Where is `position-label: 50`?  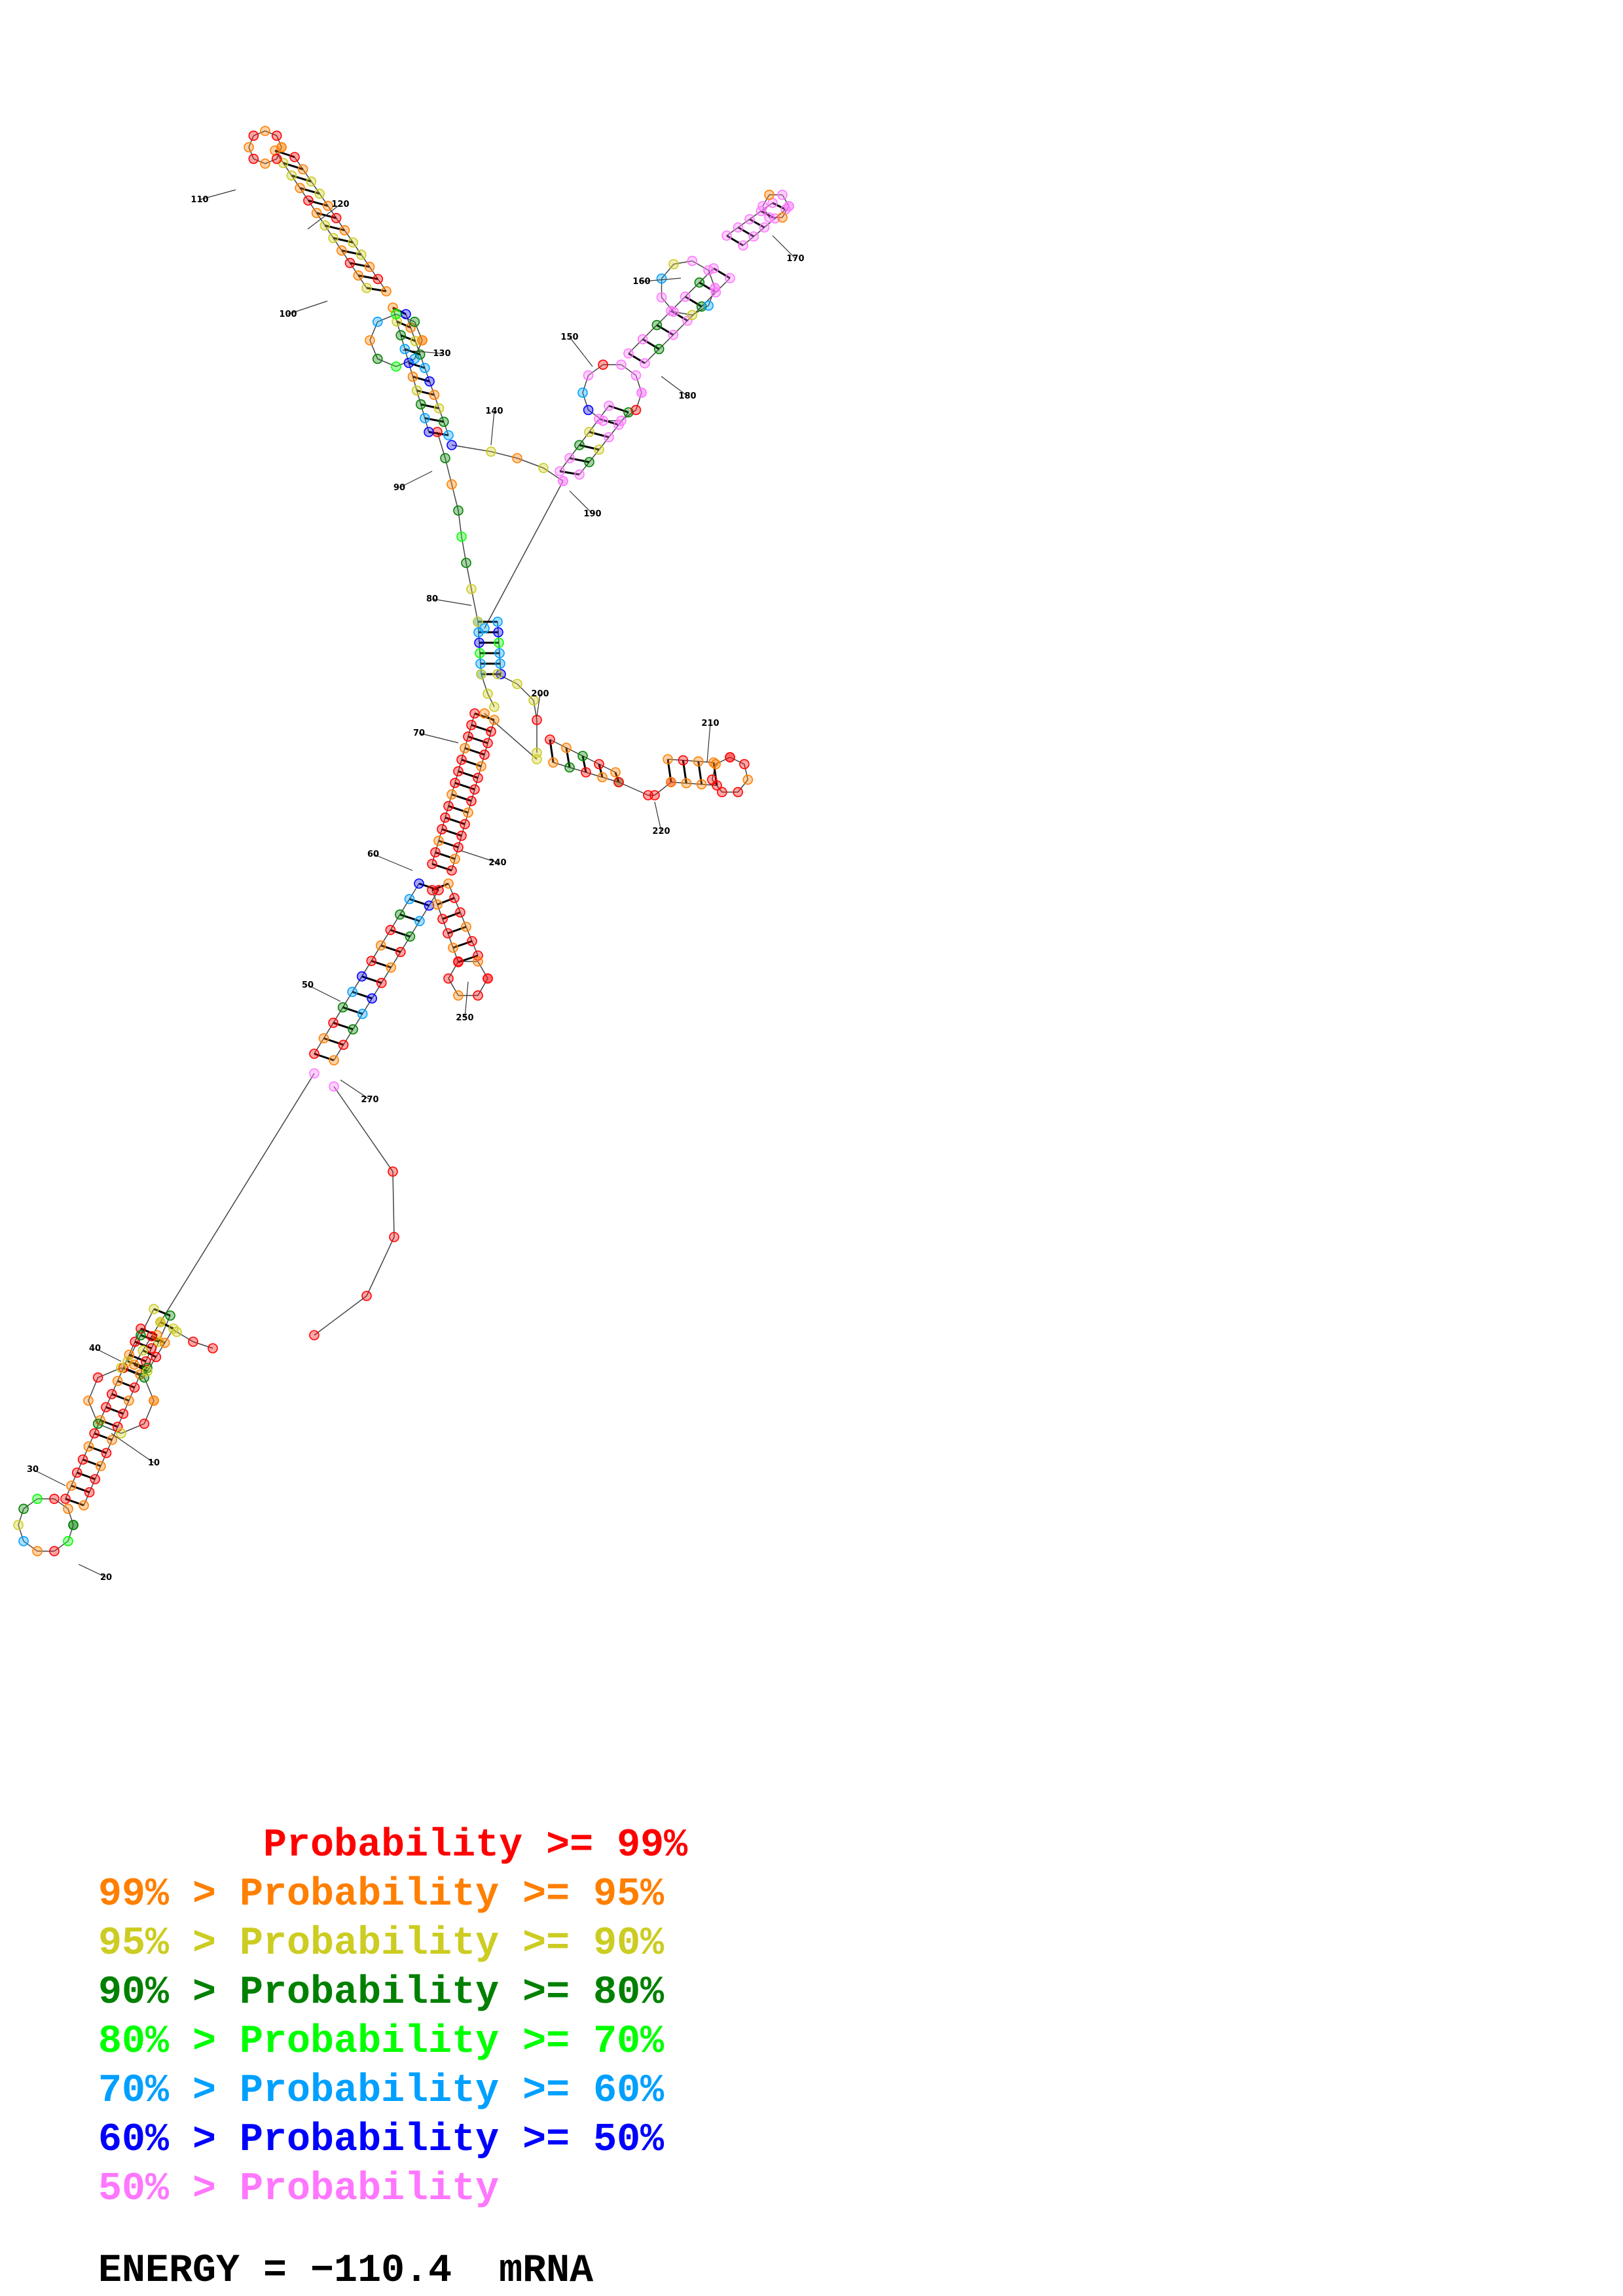
position-label: 50 is located at coordinates (308, 985).